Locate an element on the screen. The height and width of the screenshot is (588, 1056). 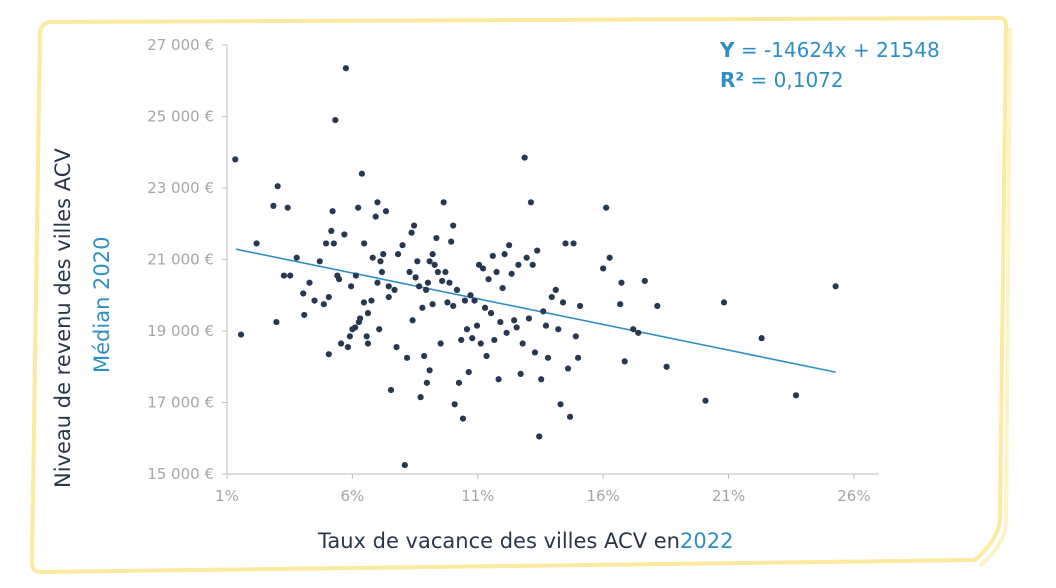
y-tick-label: 21 000 € is located at coordinates (180, 260).